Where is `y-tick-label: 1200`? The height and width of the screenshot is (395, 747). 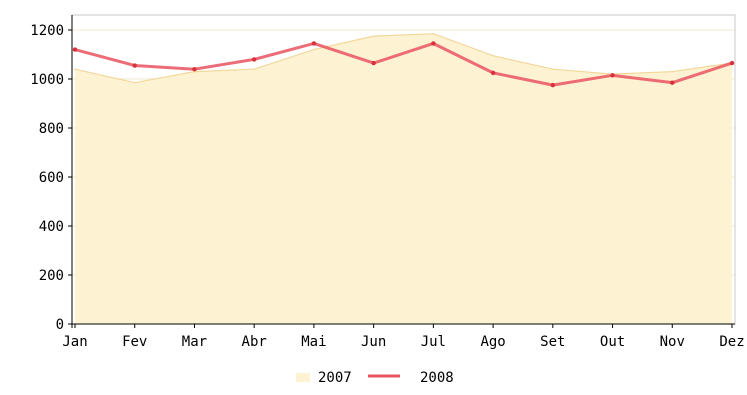
y-tick-label: 1200 is located at coordinates (47, 31).